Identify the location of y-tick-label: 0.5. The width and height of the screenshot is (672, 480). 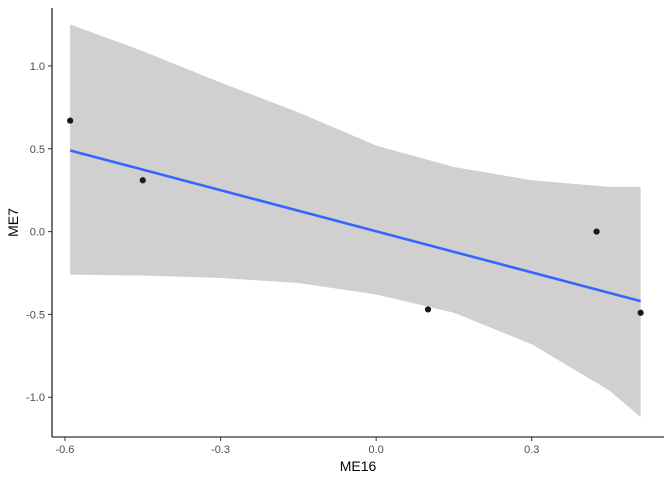
(37, 150).